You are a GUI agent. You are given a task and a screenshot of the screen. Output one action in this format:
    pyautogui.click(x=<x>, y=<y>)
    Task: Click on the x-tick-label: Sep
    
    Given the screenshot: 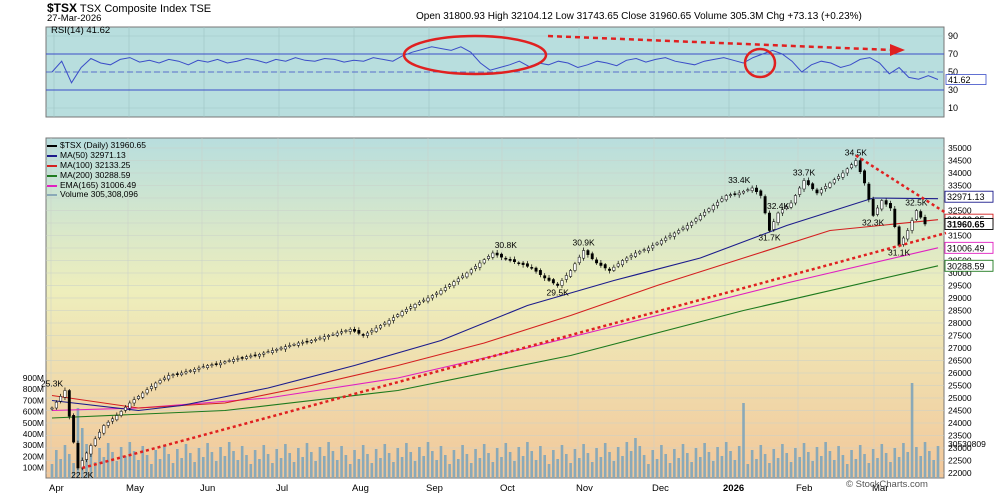 What is the action you would take?
    pyautogui.click(x=434, y=488)
    